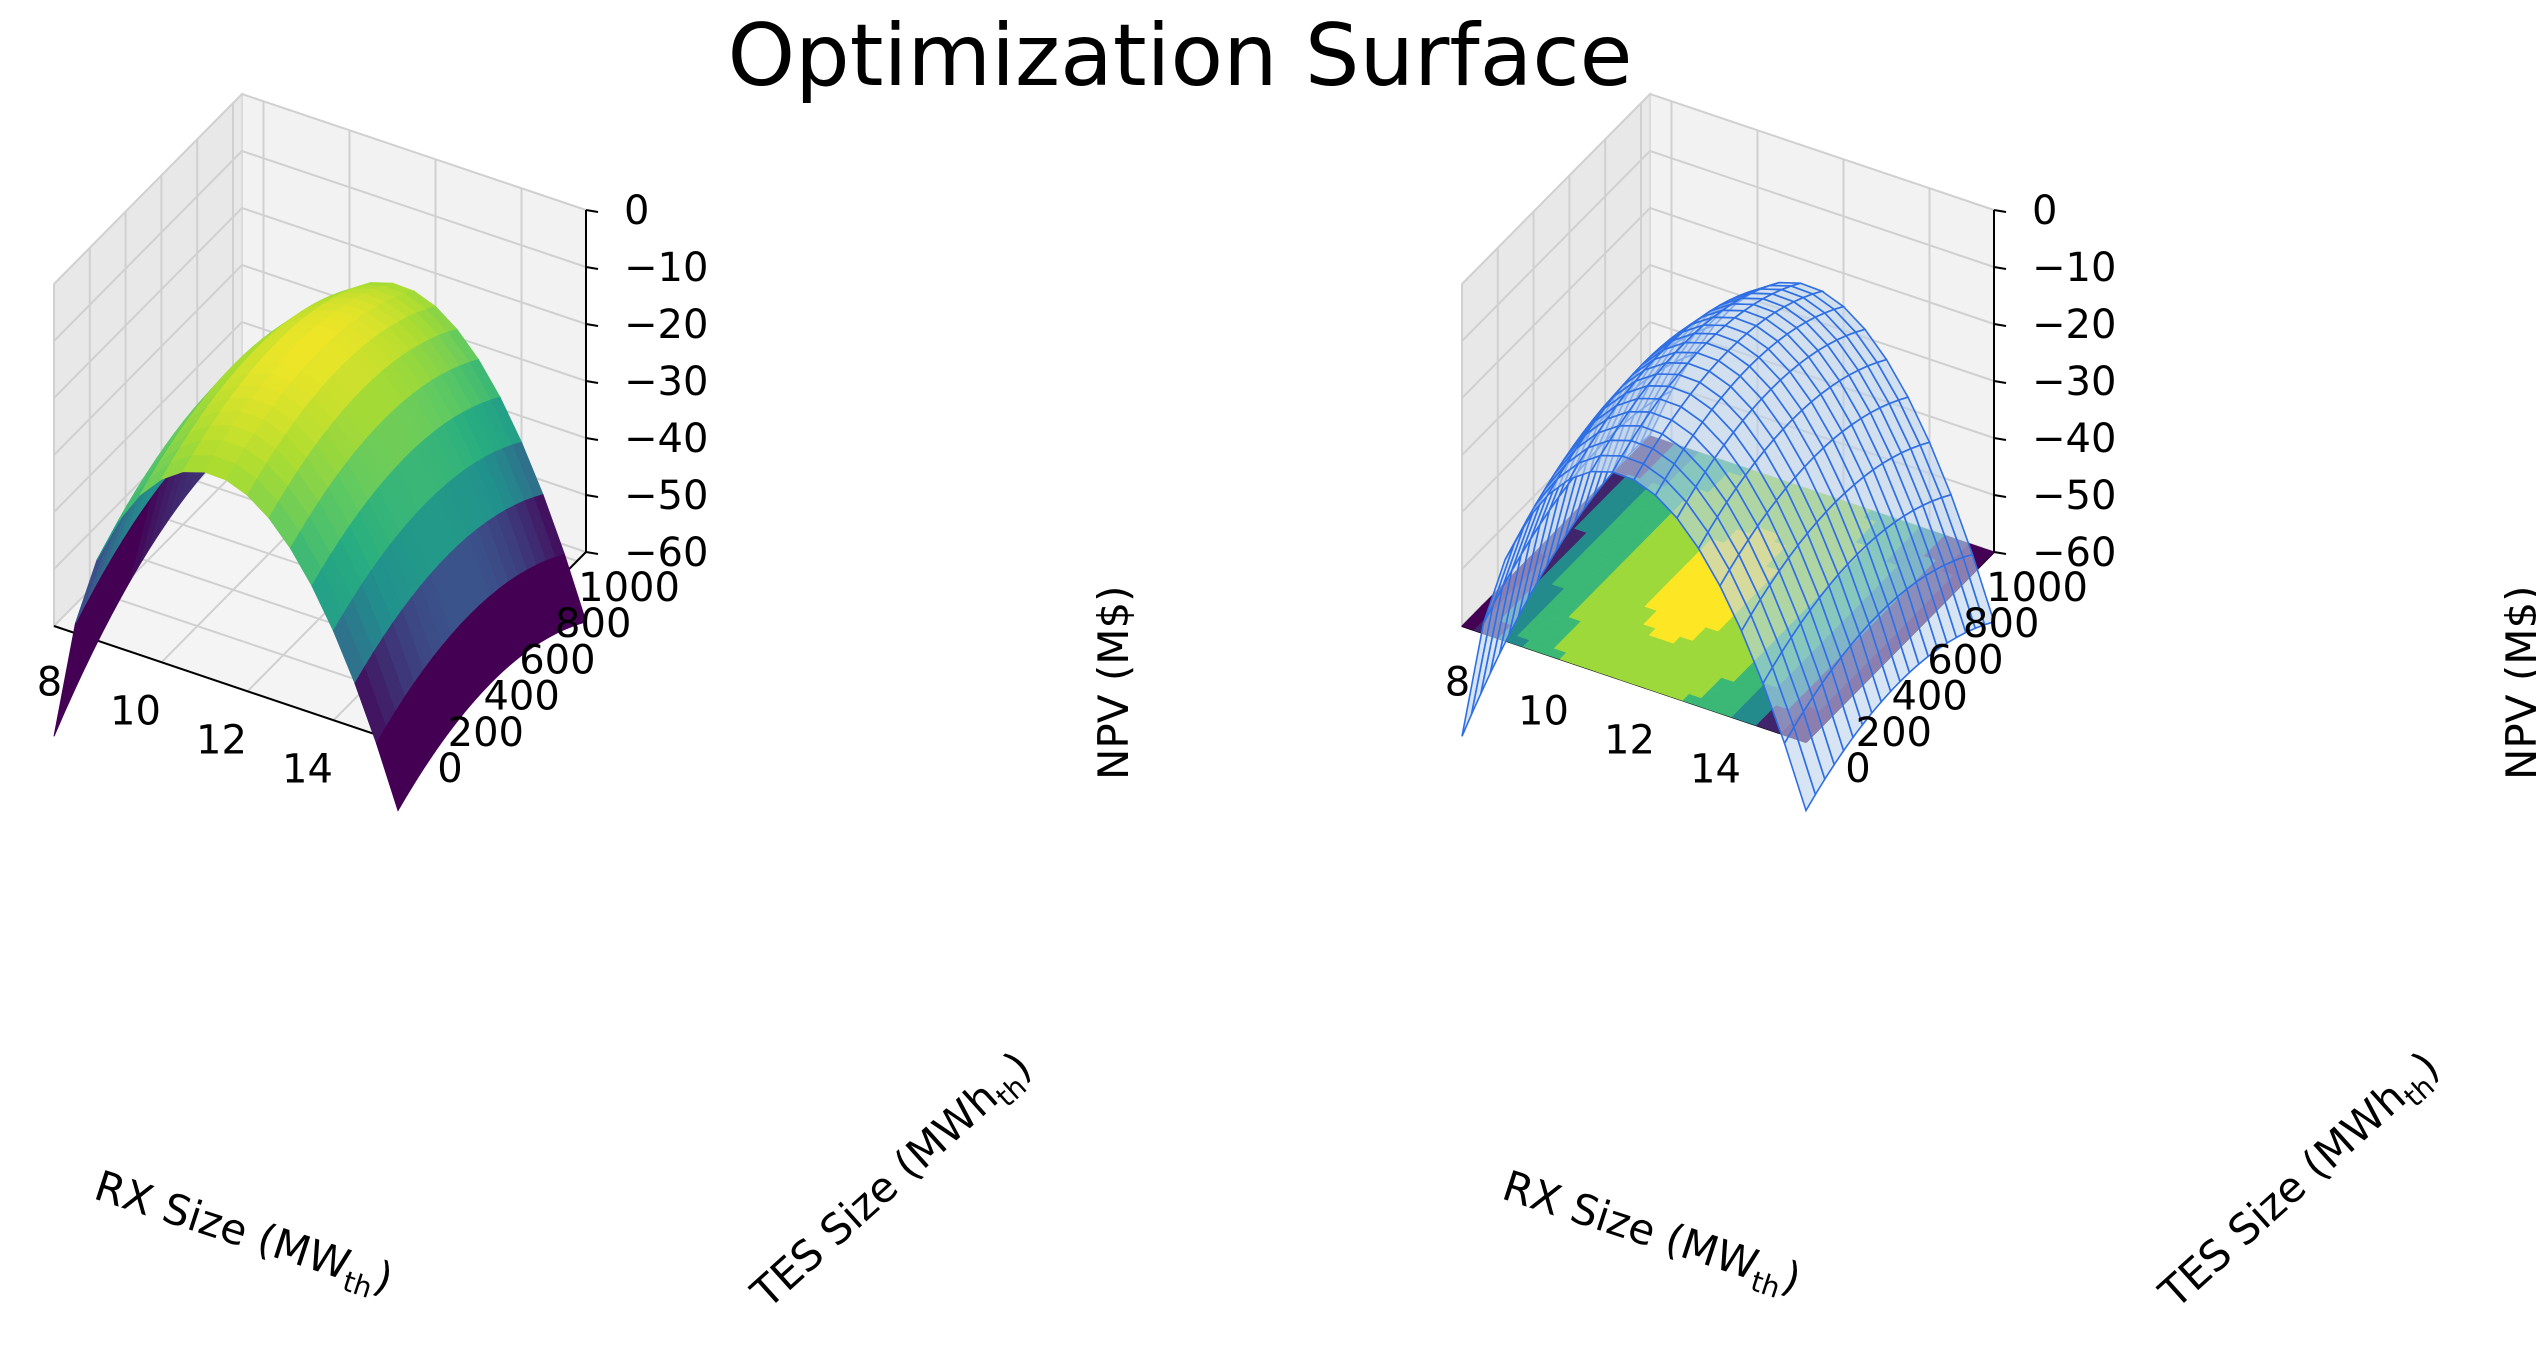 The width and height of the screenshot is (2536, 1361). Describe the element at coordinates (1800, 769) in the screenshot. I see `wireframe-cell` at that location.